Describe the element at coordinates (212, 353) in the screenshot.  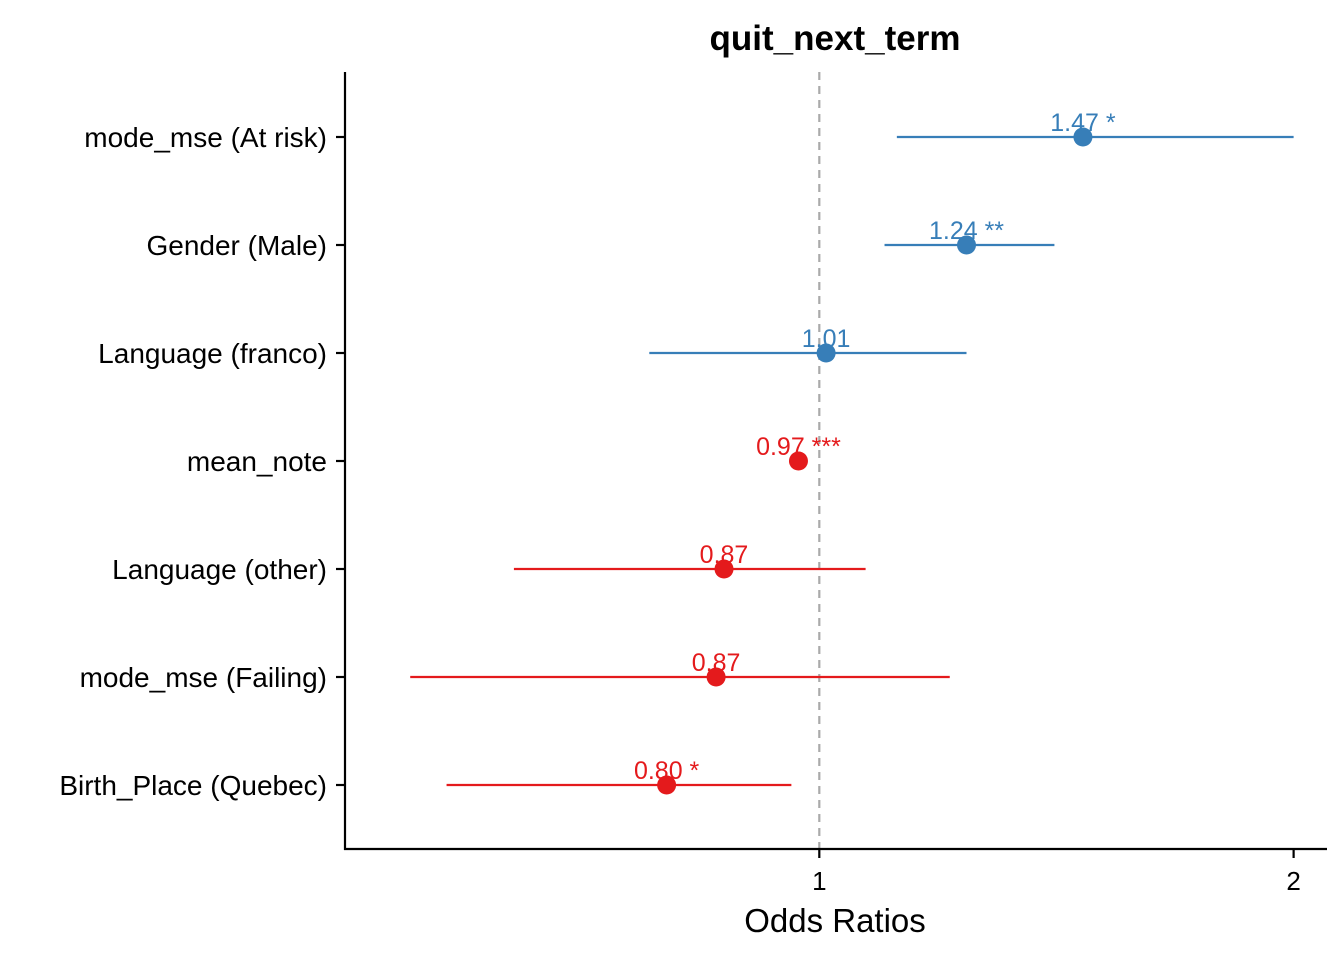
I see `y-tick-label: Language (franco)` at that location.